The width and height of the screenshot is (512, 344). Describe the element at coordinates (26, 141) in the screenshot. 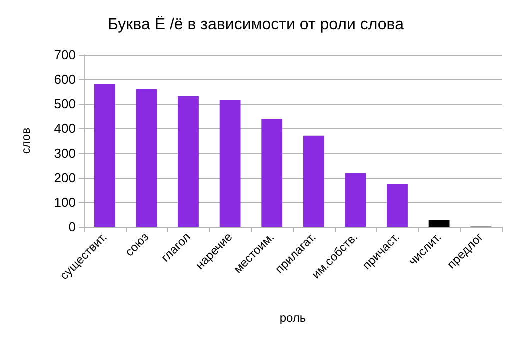

I see `y-axis-title: слов` at that location.